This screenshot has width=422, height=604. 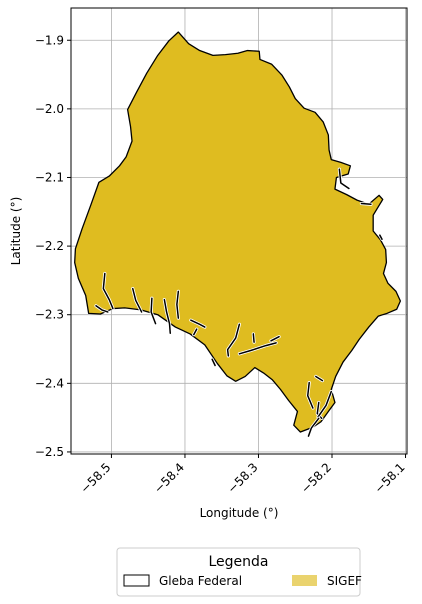 What do you see at coordinates (96, 478) in the screenshot?
I see `x-tick-label: −58.5` at bounding box center [96, 478].